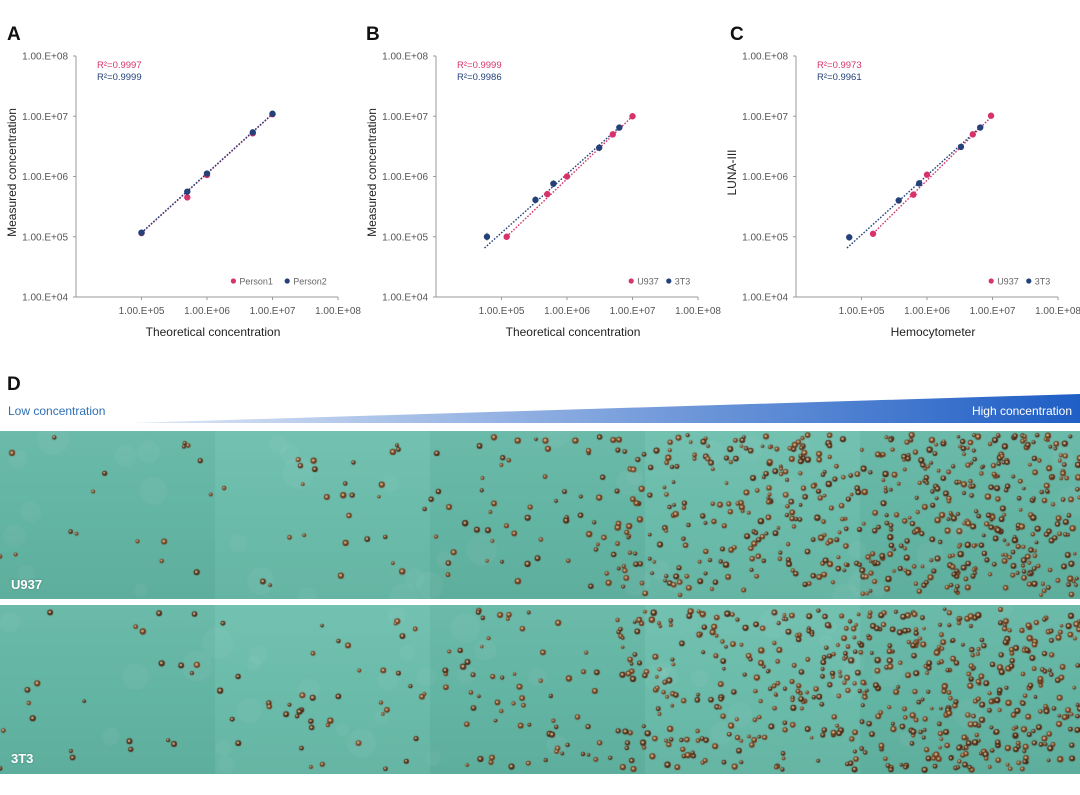  I want to click on legend-label: Person1, so click(256, 282).